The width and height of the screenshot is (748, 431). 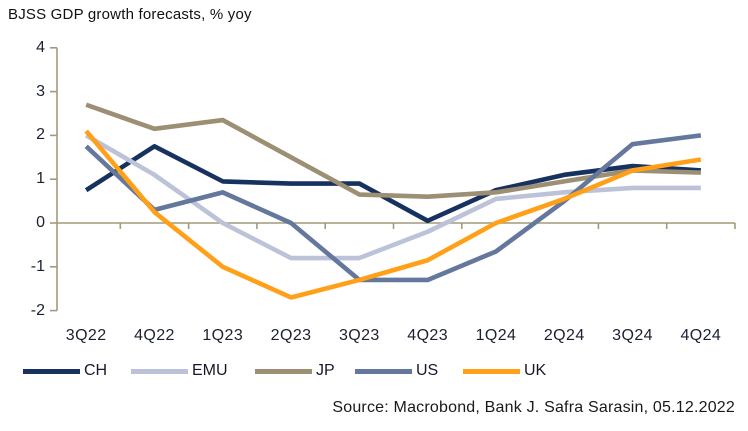 What do you see at coordinates (37, 310) in the screenshot?
I see `y-axis-label: -2` at bounding box center [37, 310].